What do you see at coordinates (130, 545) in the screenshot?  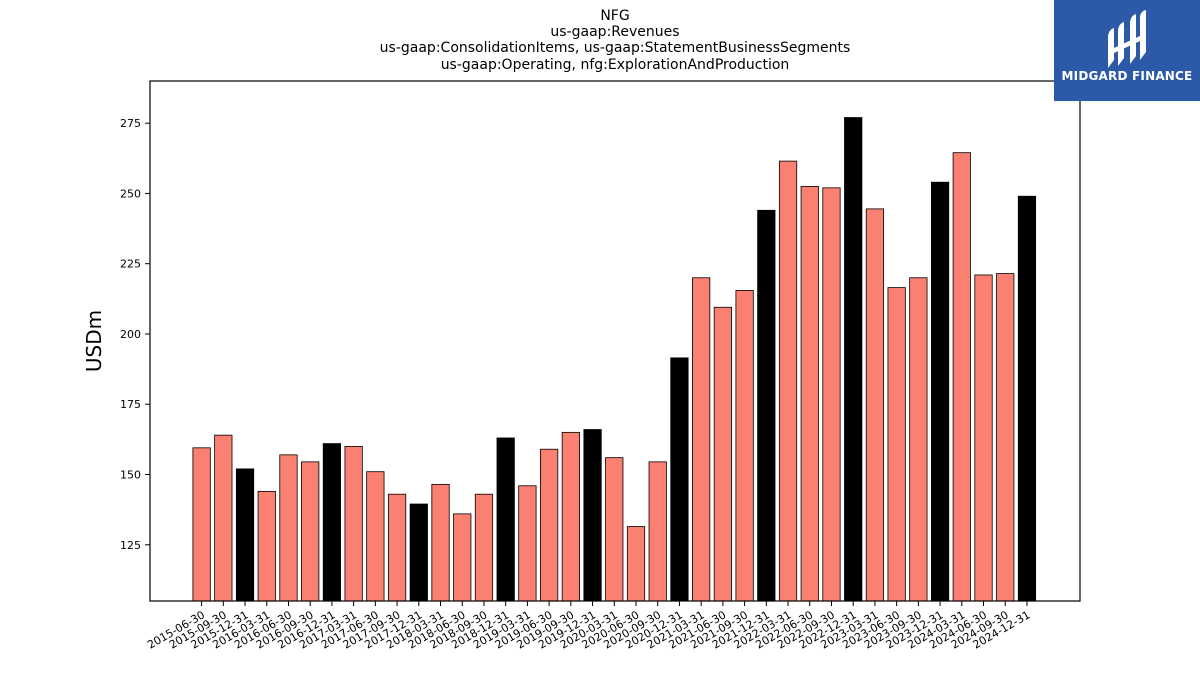 I see `y-tick-label: 125` at bounding box center [130, 545].